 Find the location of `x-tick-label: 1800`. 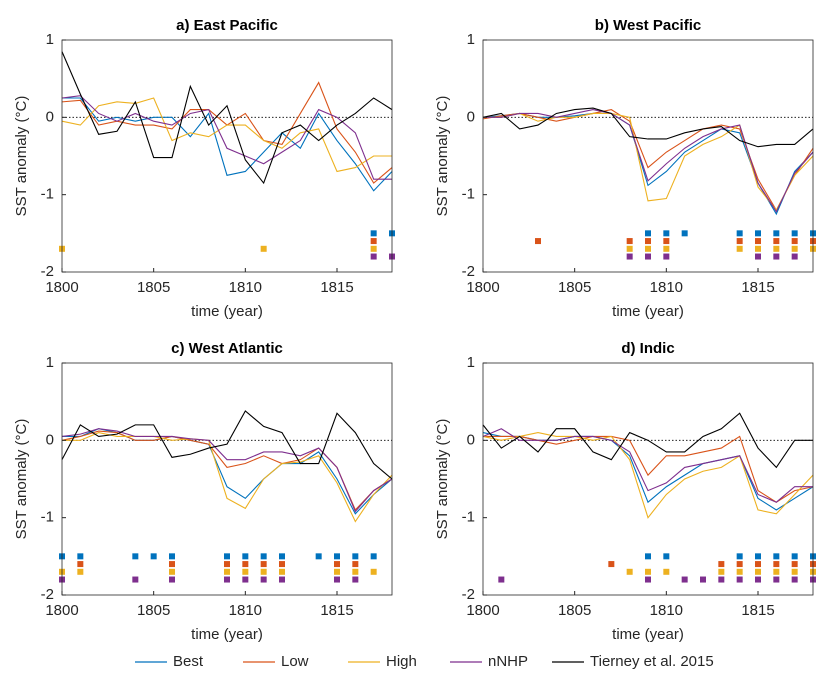

x-tick-label: 1800 is located at coordinates (61, 287).